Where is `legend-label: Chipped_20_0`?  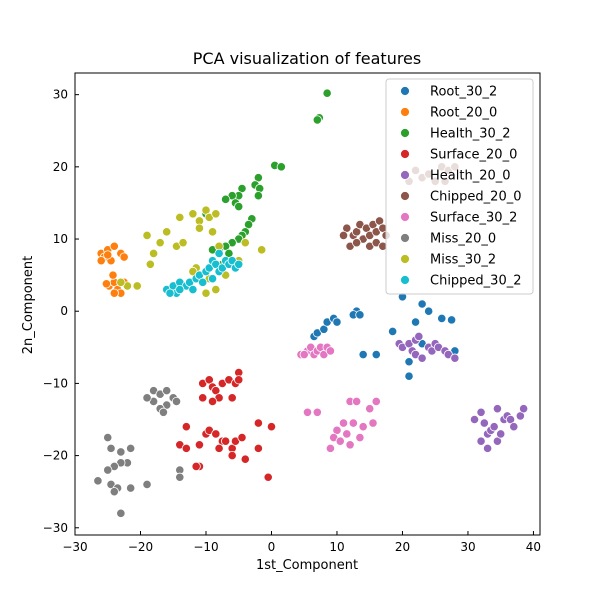 legend-label: Chipped_20_0 is located at coordinates (476, 197).